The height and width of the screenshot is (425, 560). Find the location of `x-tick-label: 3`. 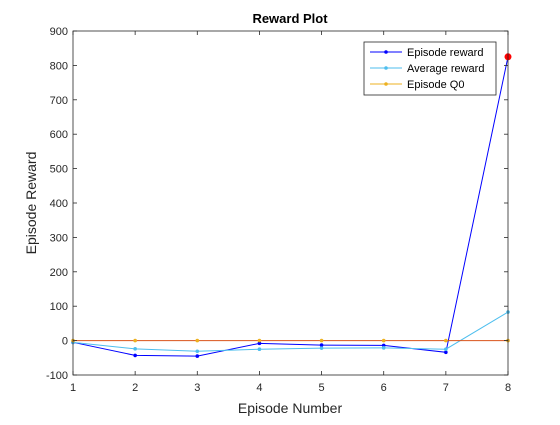

x-tick-label: 3 is located at coordinates (197, 388).